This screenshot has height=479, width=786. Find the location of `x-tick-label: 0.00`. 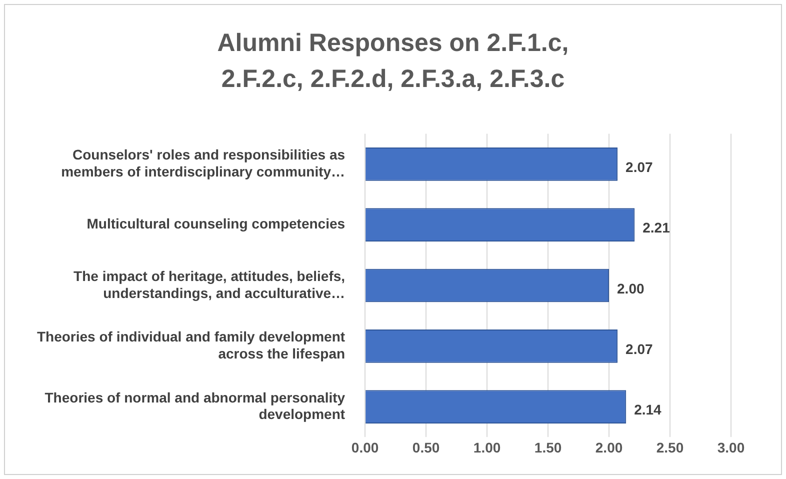

x-tick-label: 0.00 is located at coordinates (365, 447).